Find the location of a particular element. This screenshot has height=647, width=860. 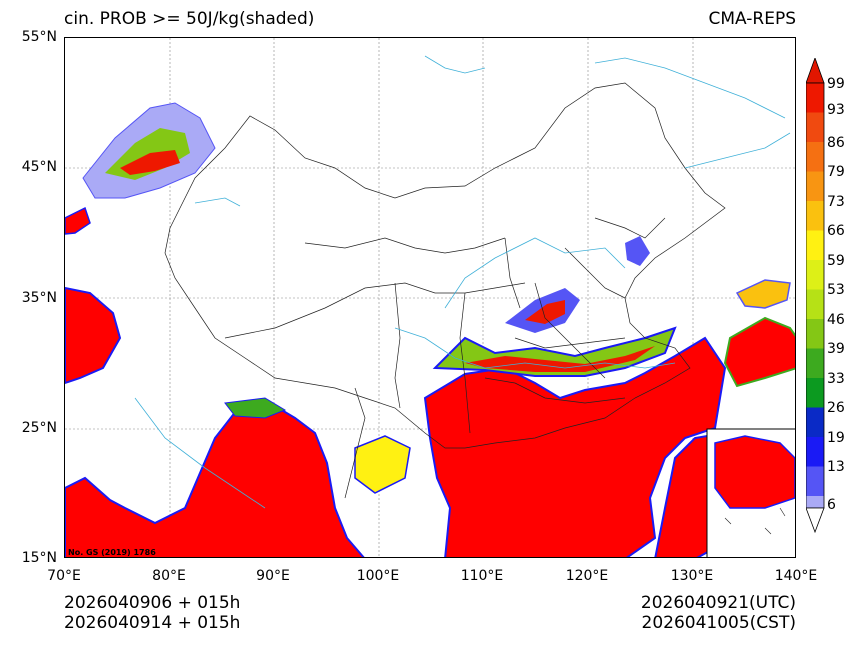

colorbar-label-26: 26 is located at coordinates (836, 408).